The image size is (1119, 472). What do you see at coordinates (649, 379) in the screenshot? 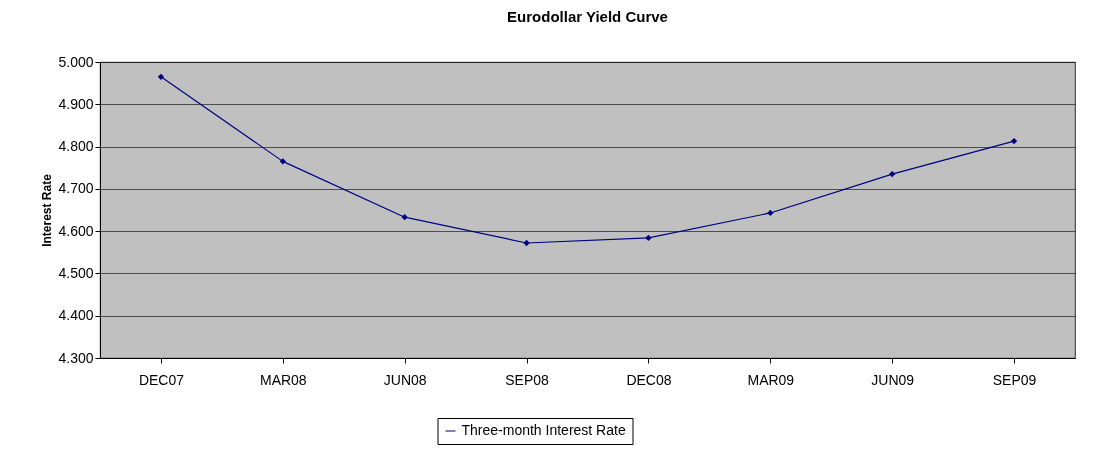
I see `x-tick-label: DEC08` at bounding box center [649, 379].